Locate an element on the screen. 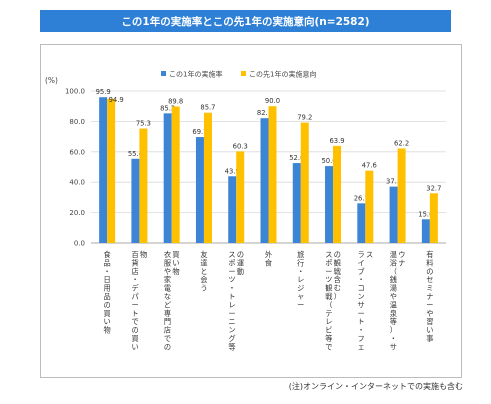 Image resolution: width=491 pixels, height=404 pixels. footnote: (注)オンライン・インターネットでの実施も含む is located at coordinates (375, 386).